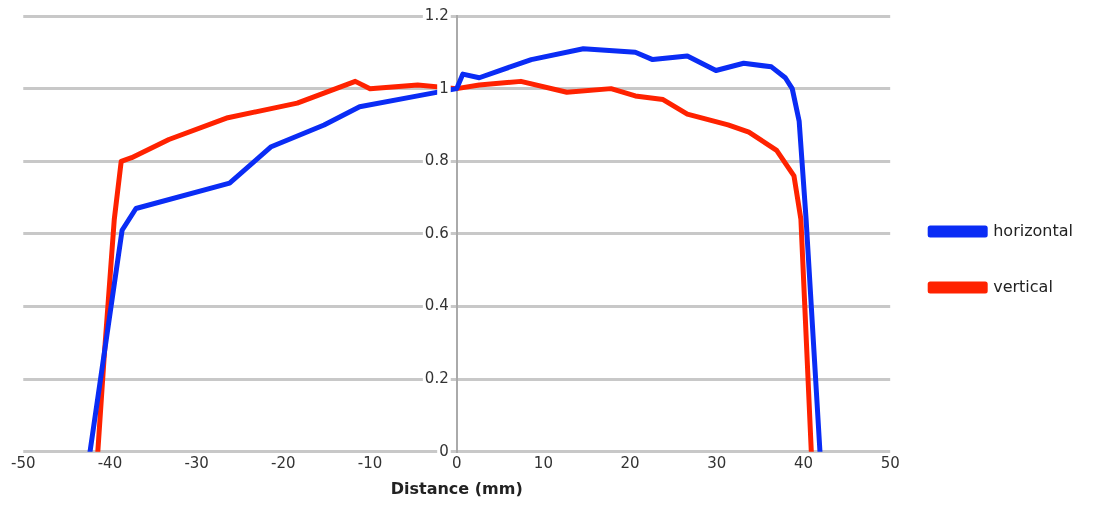 This screenshot has height=507, width=1113. Describe the element at coordinates (196, 462) in the screenshot. I see `x-tick-label: -30` at that location.